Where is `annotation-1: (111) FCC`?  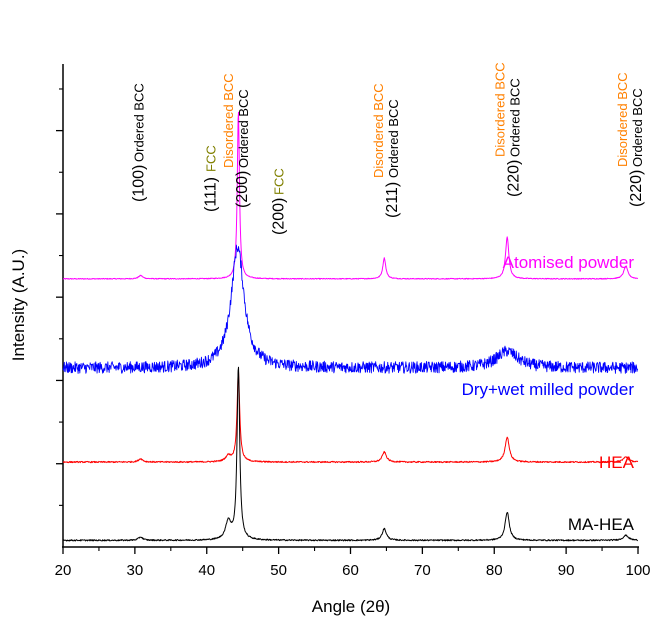 annotation-1: (111) FCC is located at coordinates (210, 178).